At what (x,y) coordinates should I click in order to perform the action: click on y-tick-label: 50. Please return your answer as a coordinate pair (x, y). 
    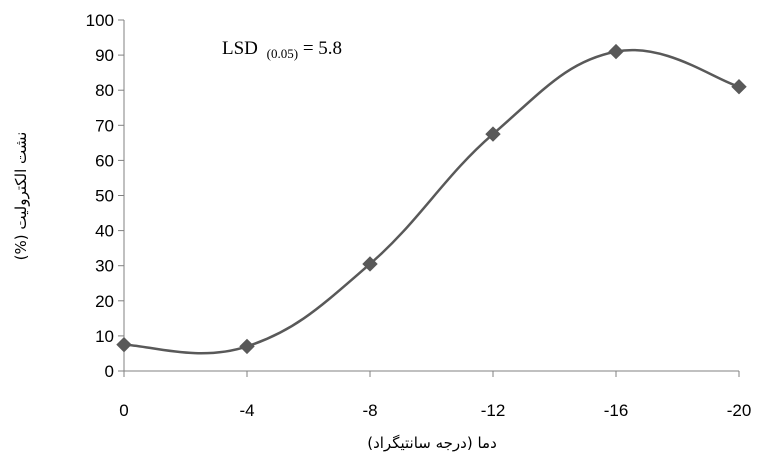
    Looking at the image, I should click on (104, 196).